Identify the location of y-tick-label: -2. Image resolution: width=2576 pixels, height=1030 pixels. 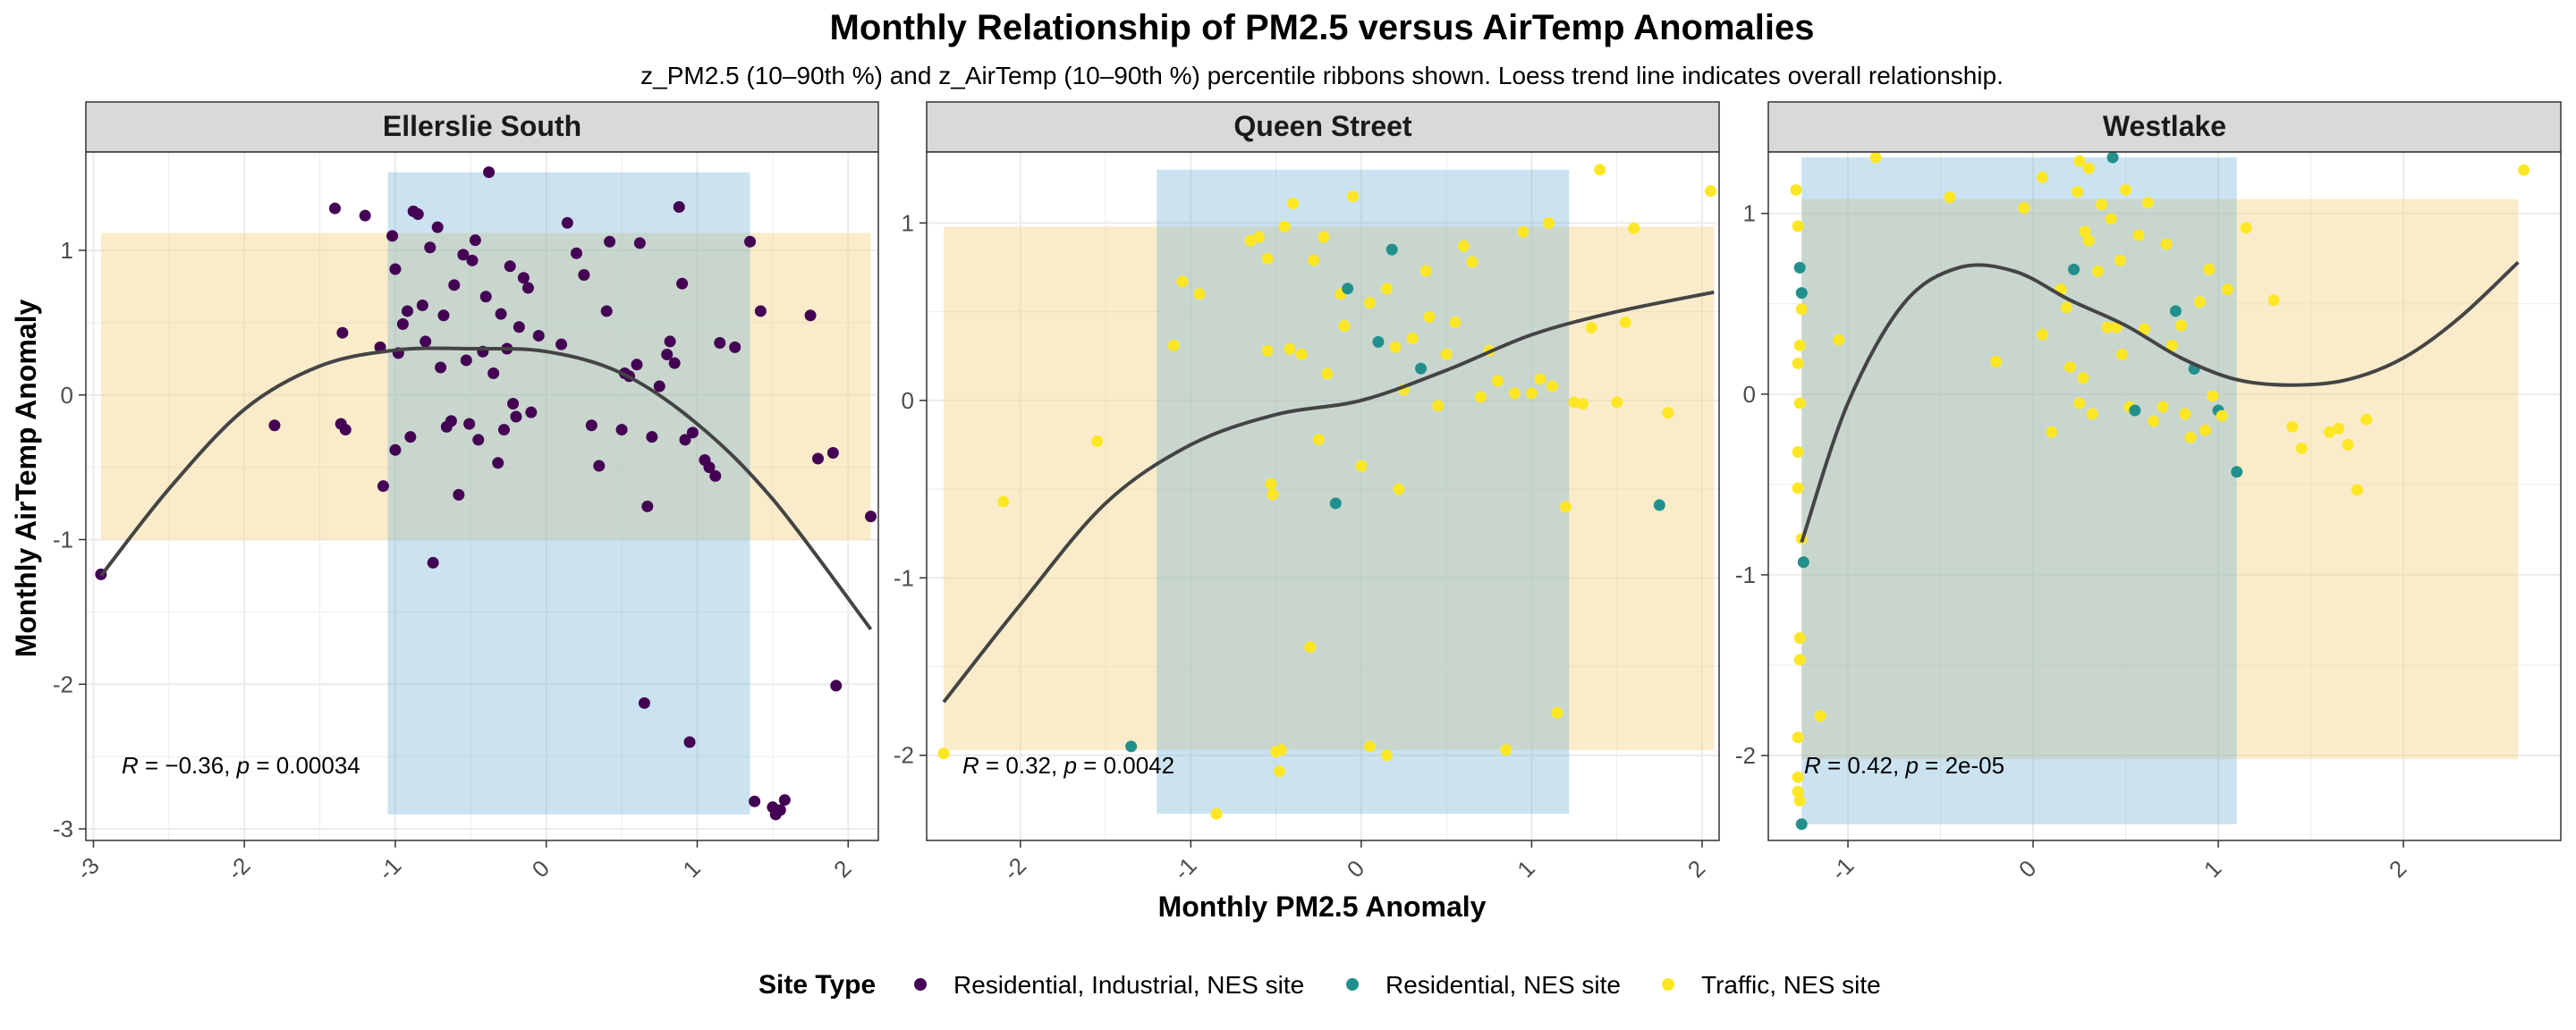
(1745, 755).